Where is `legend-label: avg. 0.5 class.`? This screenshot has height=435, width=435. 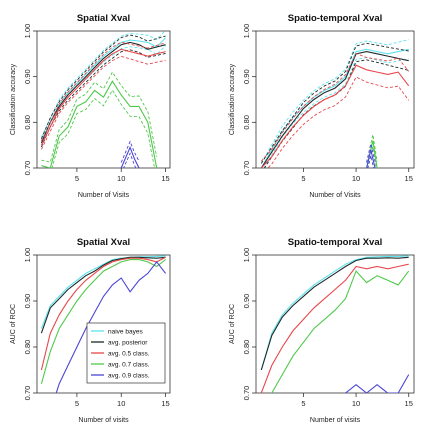
legend-label: avg. 0.5 class. is located at coordinates (129, 353).